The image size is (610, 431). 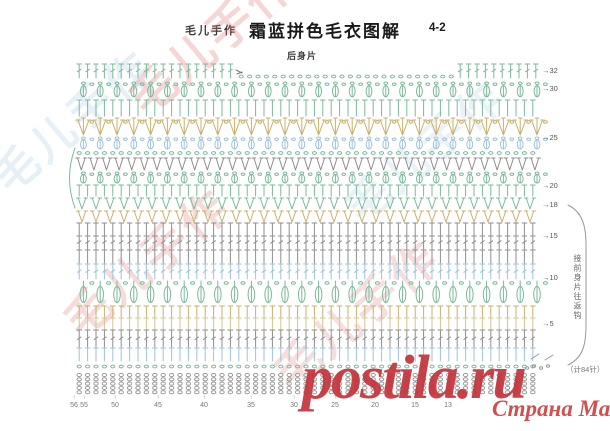 I want to click on stitch-number-label: 15, so click(x=415, y=405).